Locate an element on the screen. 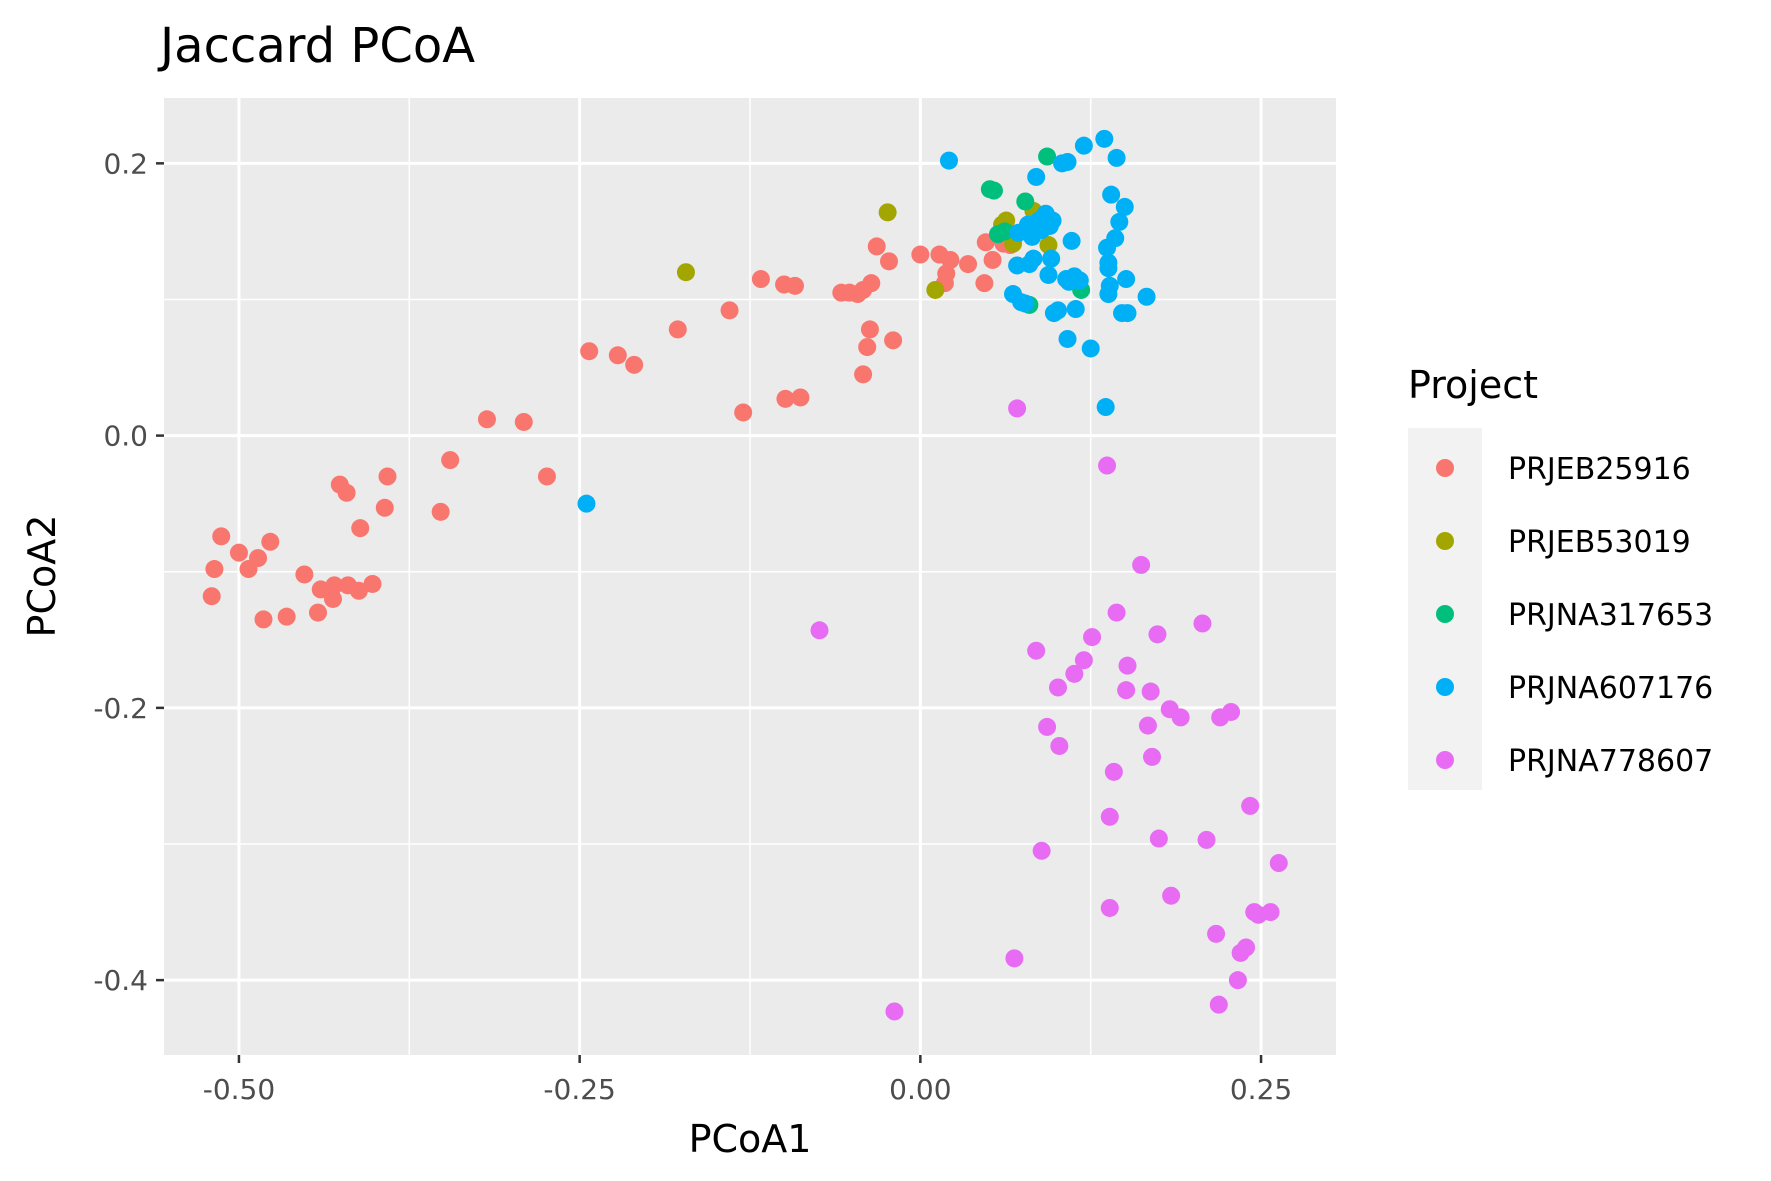 This screenshot has width=1771, height=1181. legend-label: PRJEB53019 is located at coordinates (1599, 542).